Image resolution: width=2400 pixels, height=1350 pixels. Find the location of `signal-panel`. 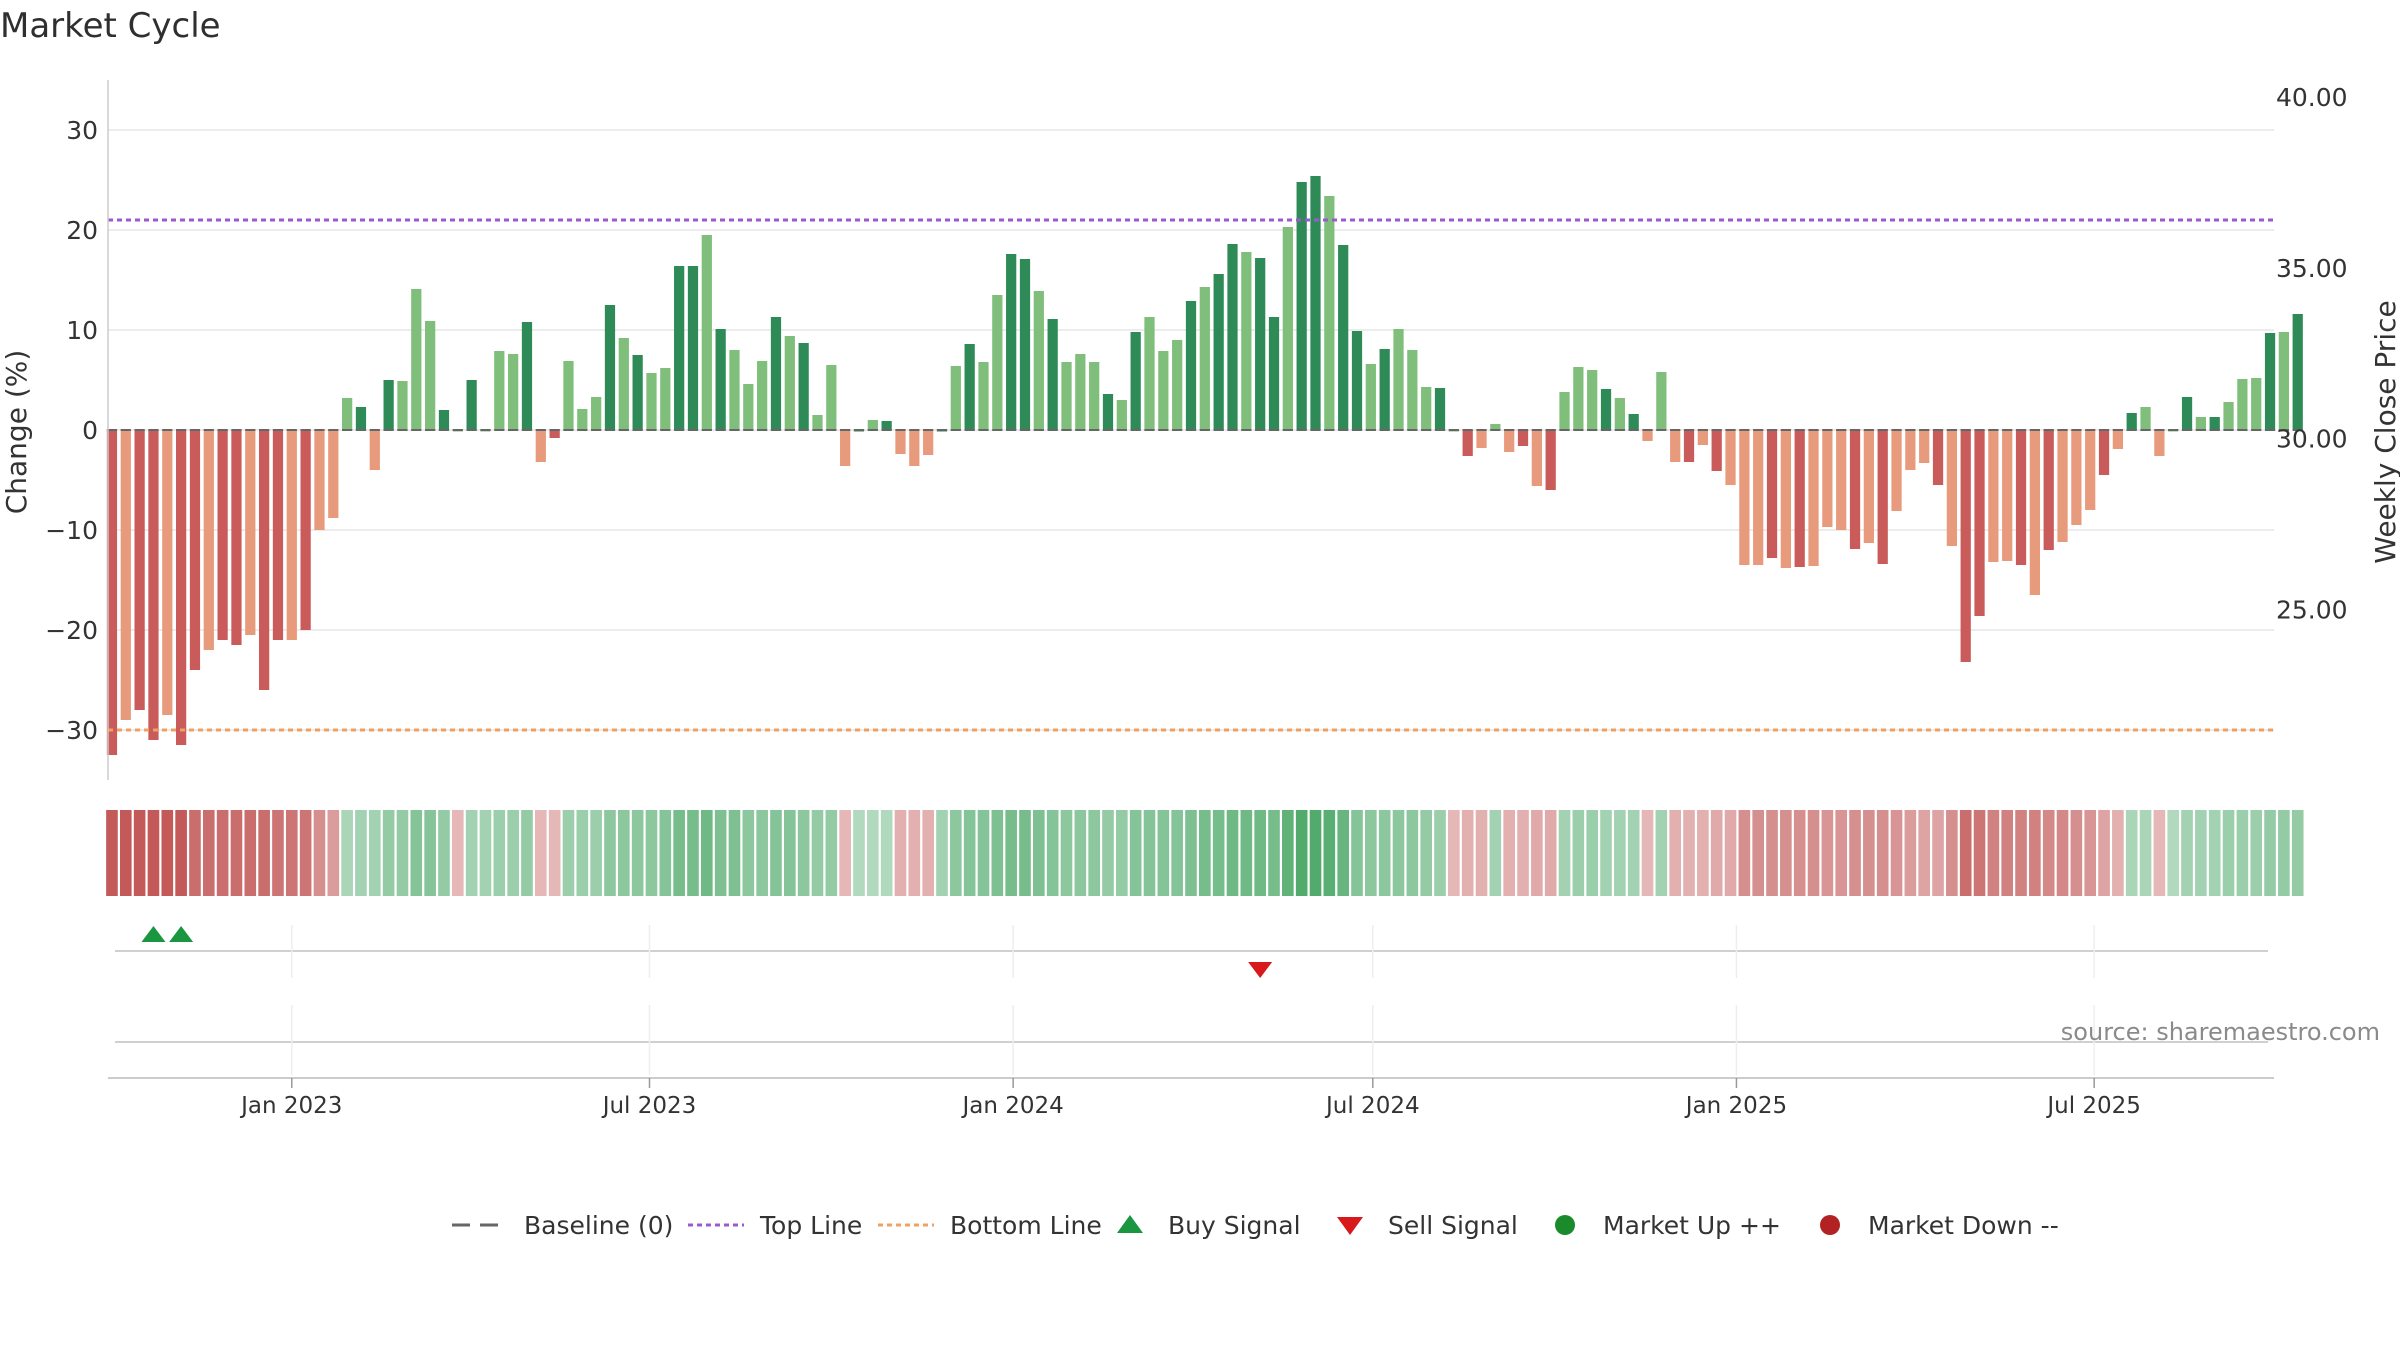

signal-panel is located at coordinates (1191, 1000).